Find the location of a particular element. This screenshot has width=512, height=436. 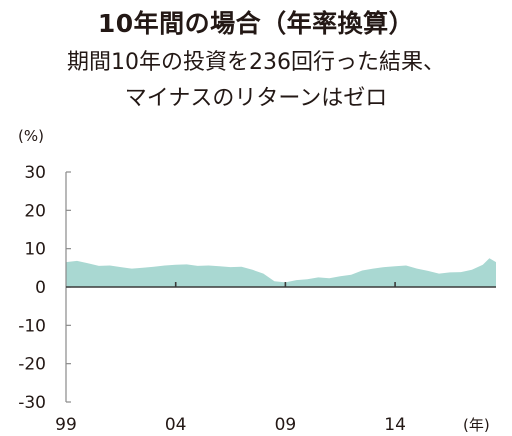

y-axis-ticks: 30 20 10 0 -10 -20 -30 is located at coordinates (44, 288).